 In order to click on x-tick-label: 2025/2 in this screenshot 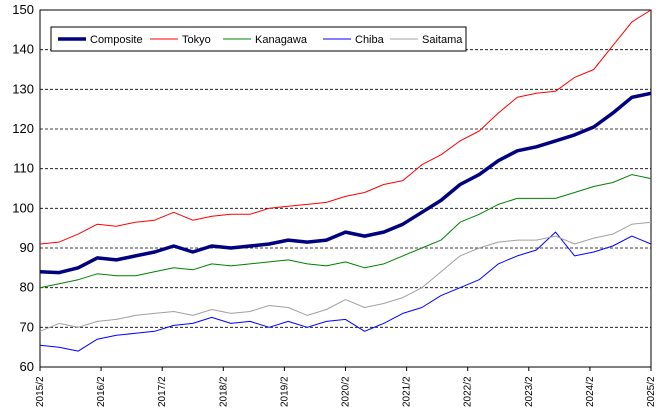, I will do `click(651, 391)`.